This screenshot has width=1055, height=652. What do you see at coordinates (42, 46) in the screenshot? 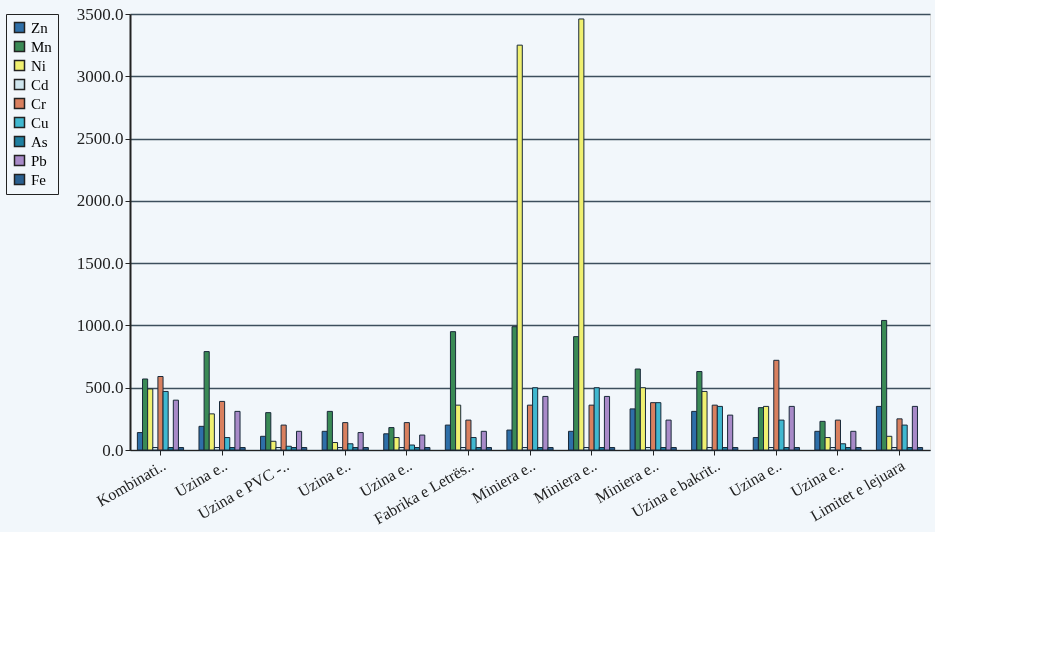
I see `legend-label: Mn` at bounding box center [42, 46].